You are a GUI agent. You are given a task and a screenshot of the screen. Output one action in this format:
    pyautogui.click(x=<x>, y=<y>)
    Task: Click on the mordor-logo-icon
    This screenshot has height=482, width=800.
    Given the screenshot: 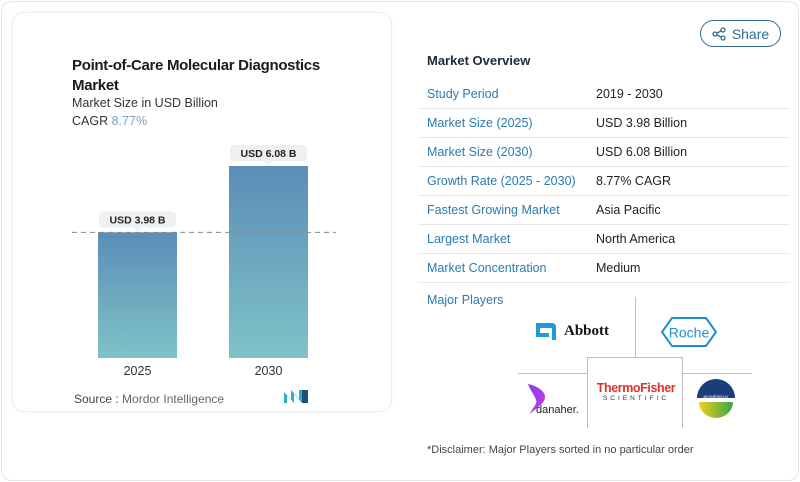 What is the action you would take?
    pyautogui.click(x=296, y=396)
    